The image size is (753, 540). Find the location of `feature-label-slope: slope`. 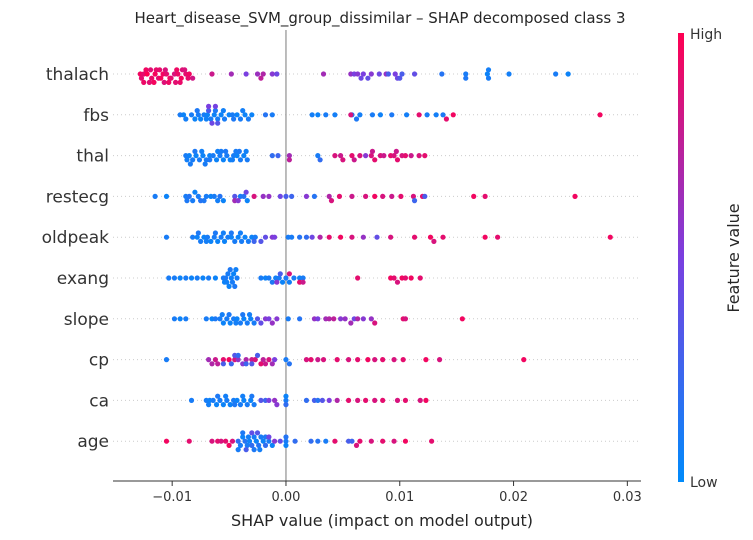

feature-label-slope: slope is located at coordinates (86, 320).